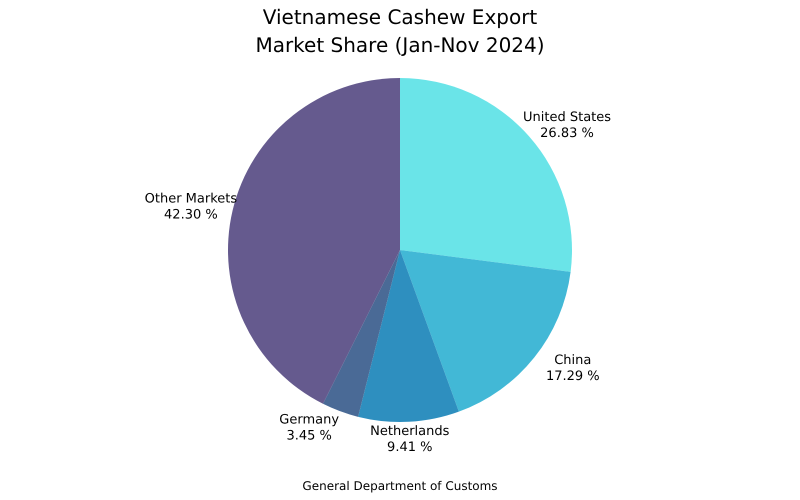  What do you see at coordinates (573, 360) in the screenshot?
I see `slice-label: China` at bounding box center [573, 360].